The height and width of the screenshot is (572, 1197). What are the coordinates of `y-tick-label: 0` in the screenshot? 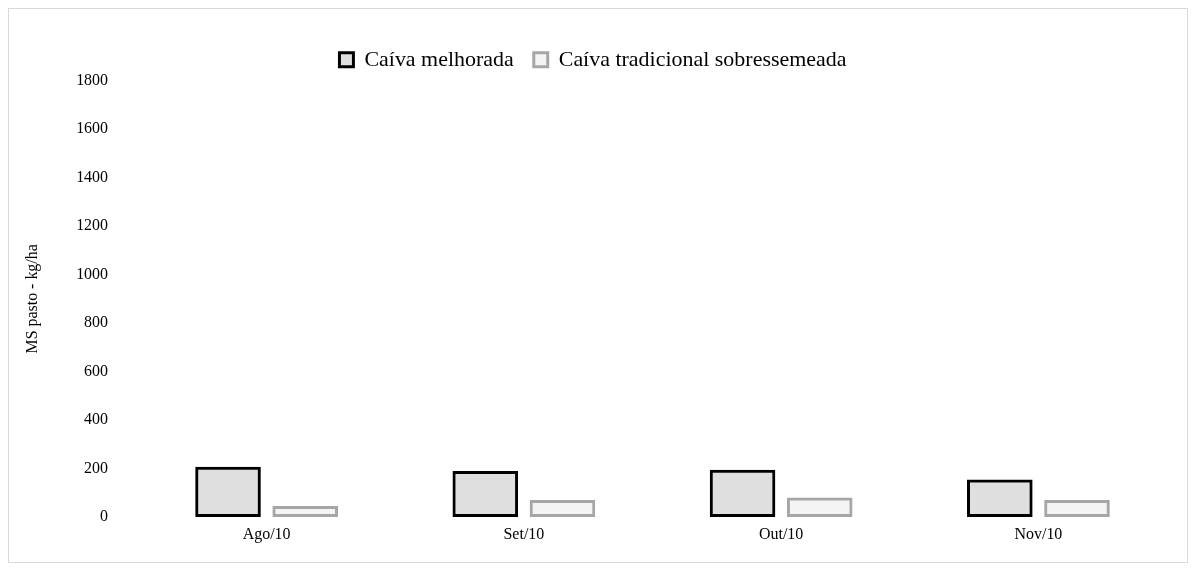 It's located at (104, 516).